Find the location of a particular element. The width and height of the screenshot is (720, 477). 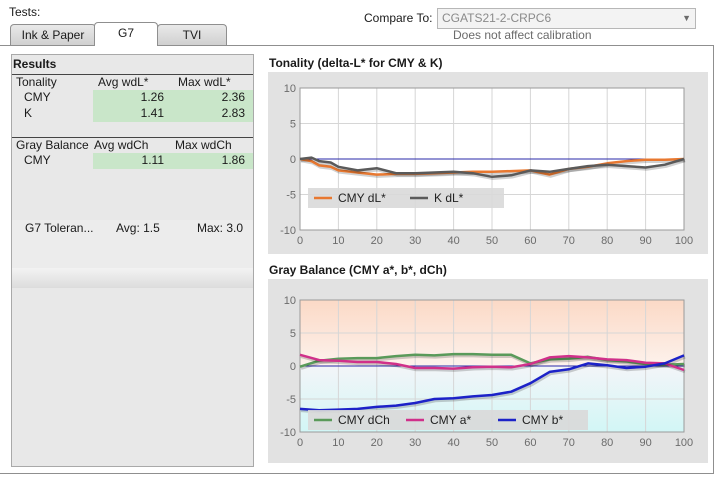

series-line-cmy-a- is located at coordinates (492, 362).